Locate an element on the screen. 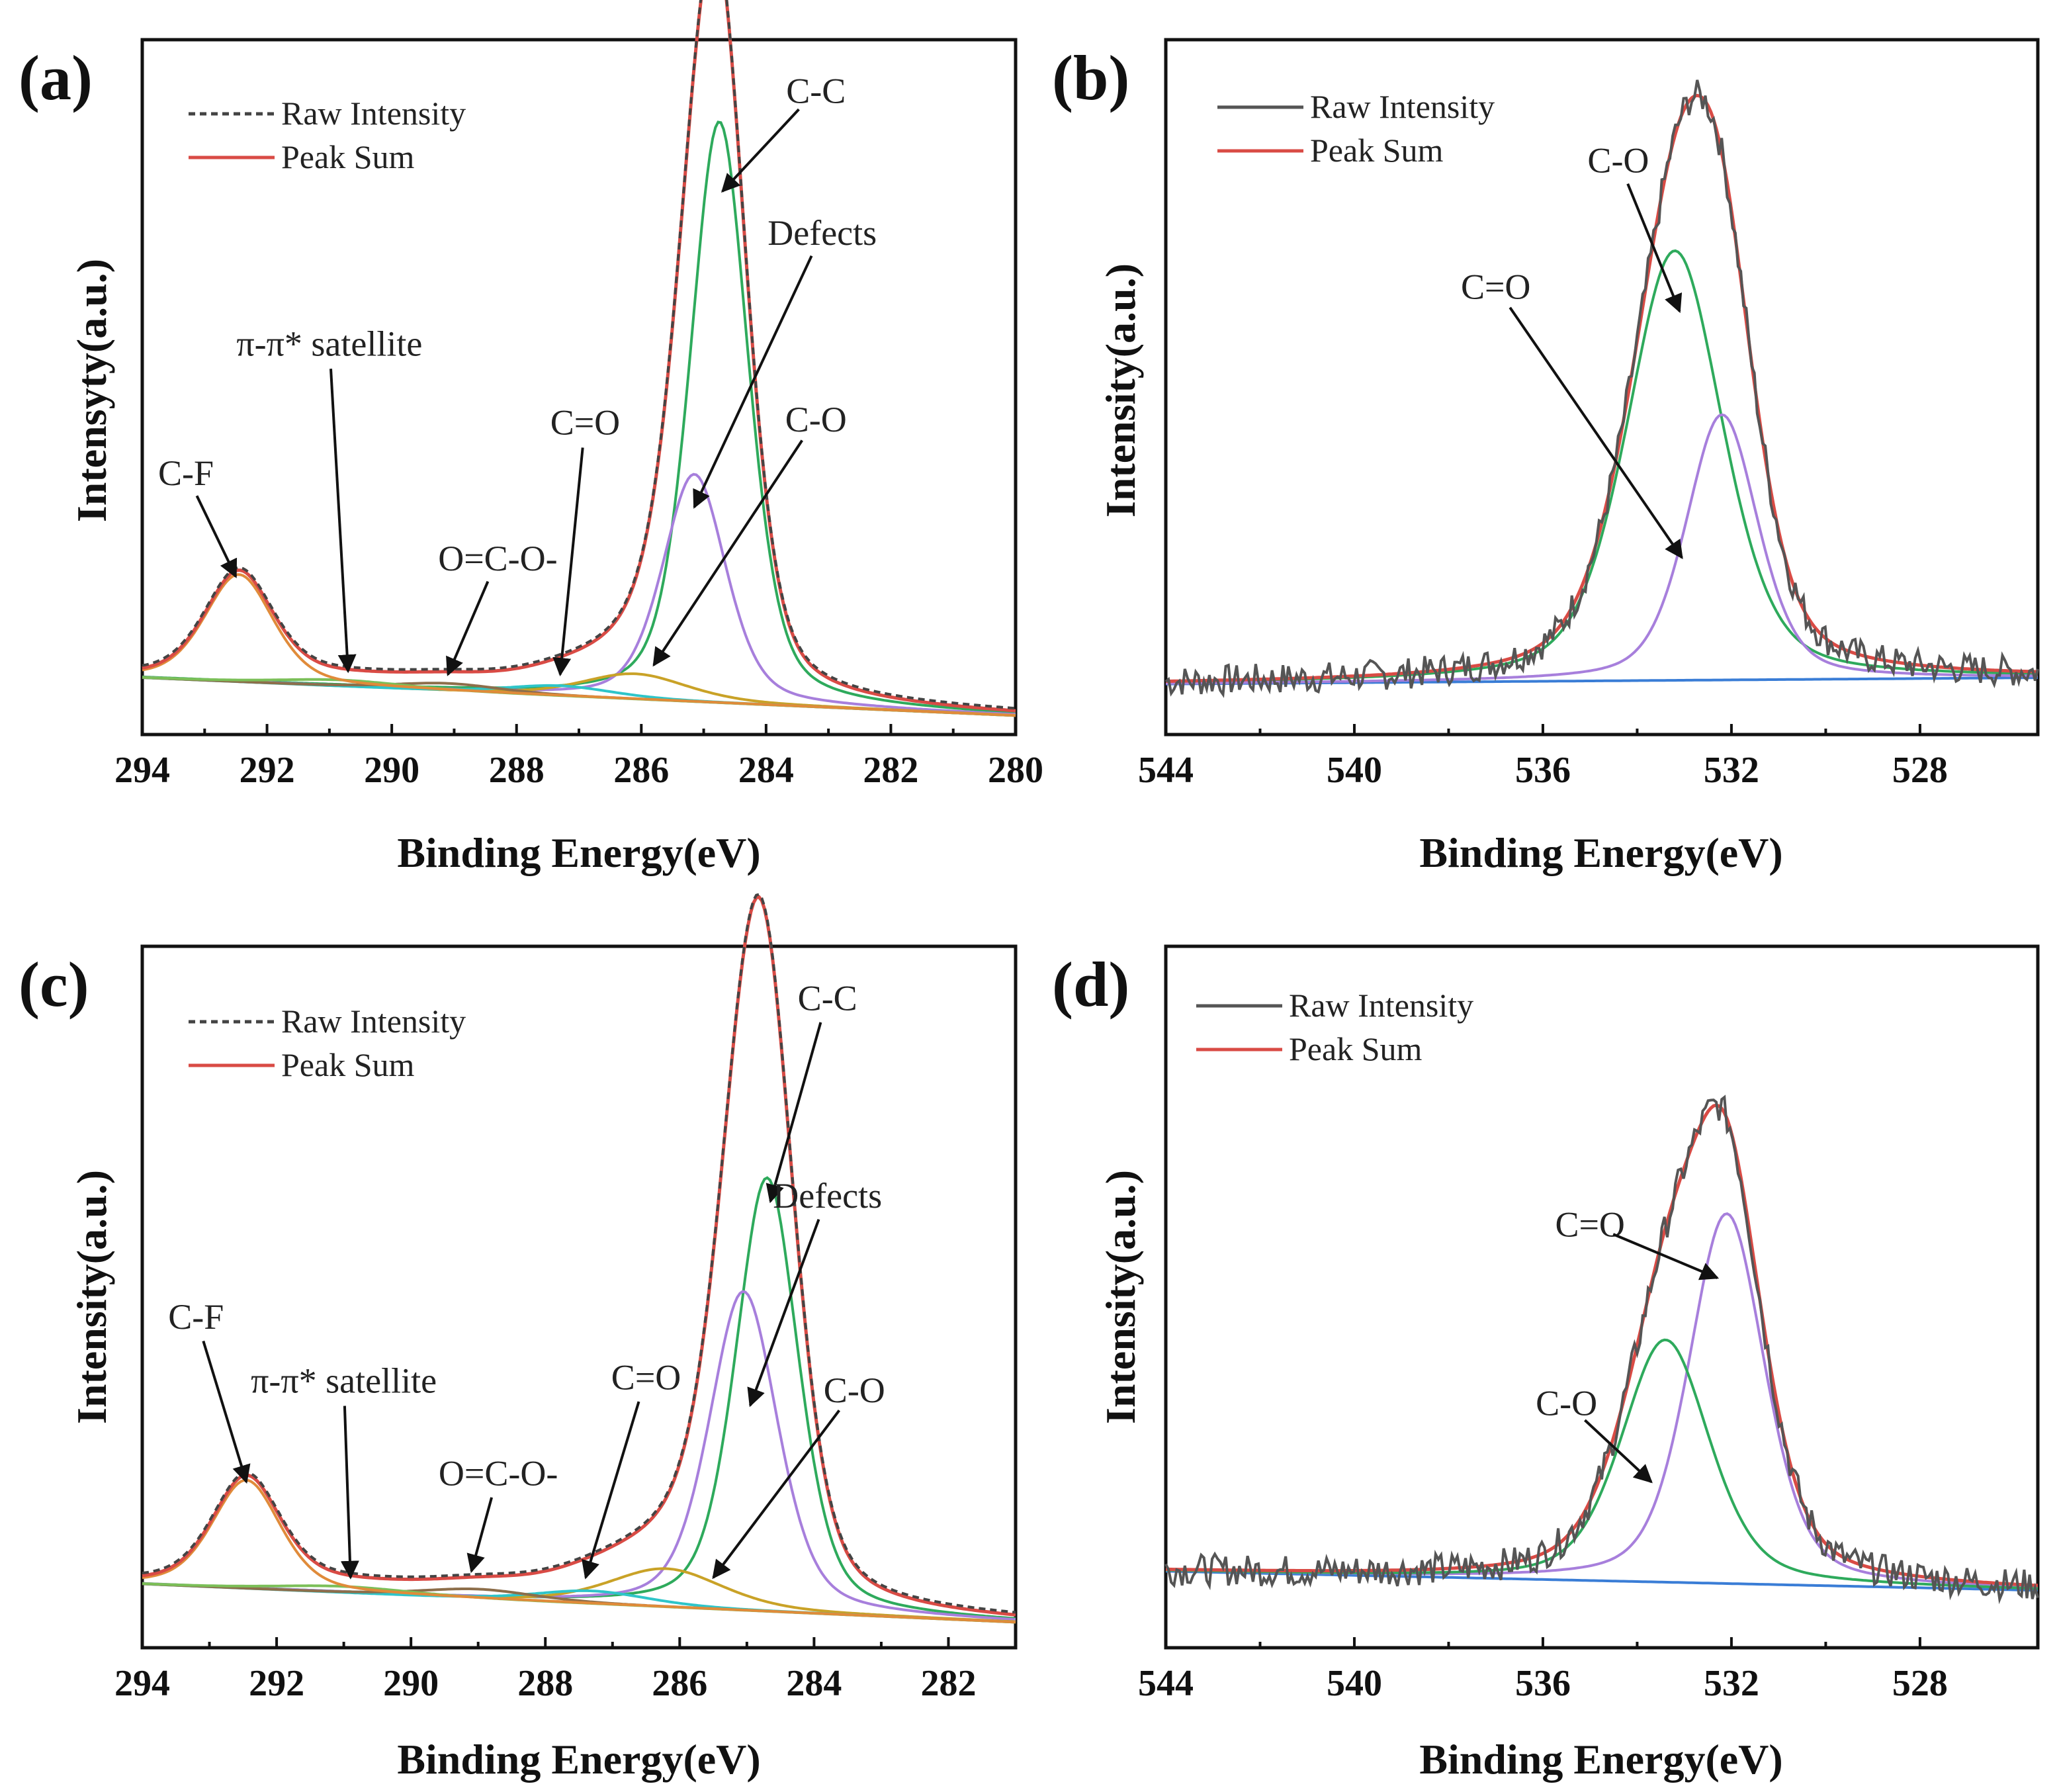 Image resolution: width=2059 pixels, height=1792 pixels. curves-d is located at coordinates (1601, 1350).